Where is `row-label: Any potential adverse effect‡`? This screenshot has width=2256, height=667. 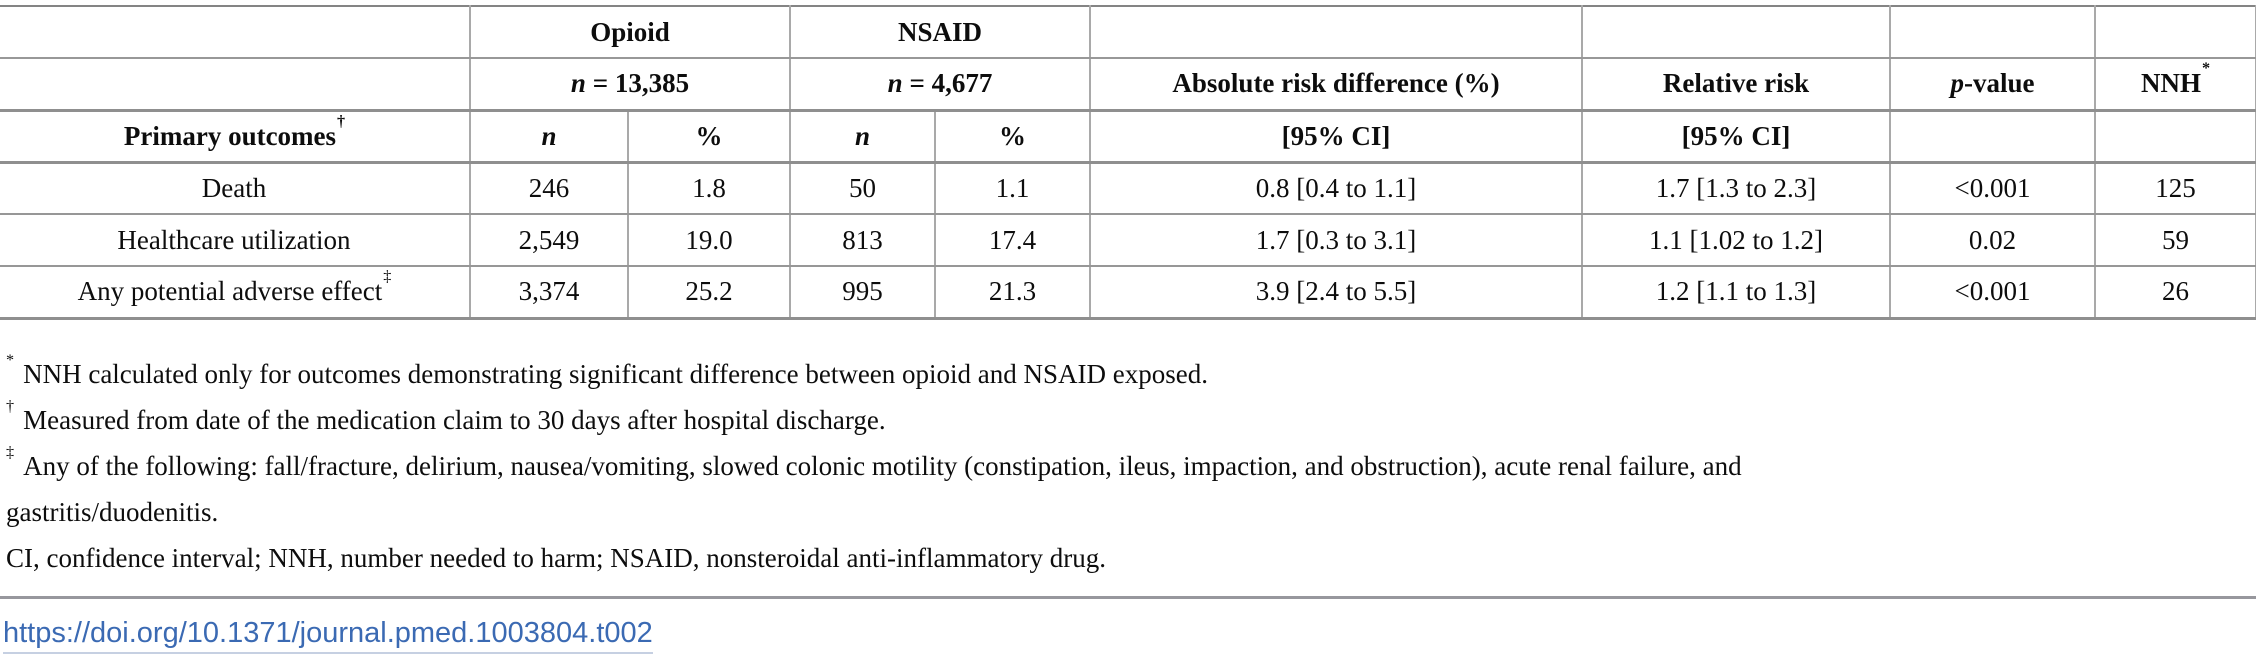
row-label: Any potential adverse effect‡ is located at coordinates (235, 293).